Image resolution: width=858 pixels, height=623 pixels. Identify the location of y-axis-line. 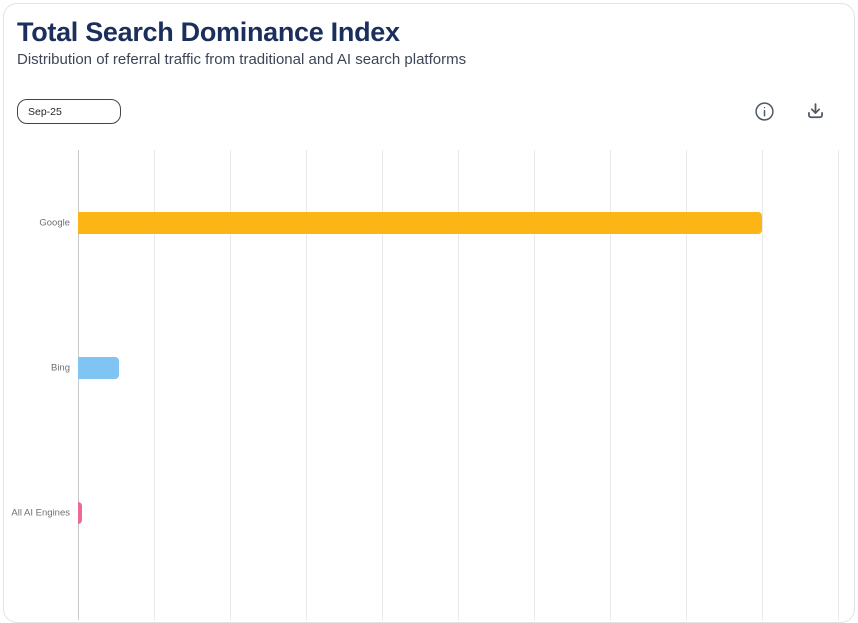
(78, 385).